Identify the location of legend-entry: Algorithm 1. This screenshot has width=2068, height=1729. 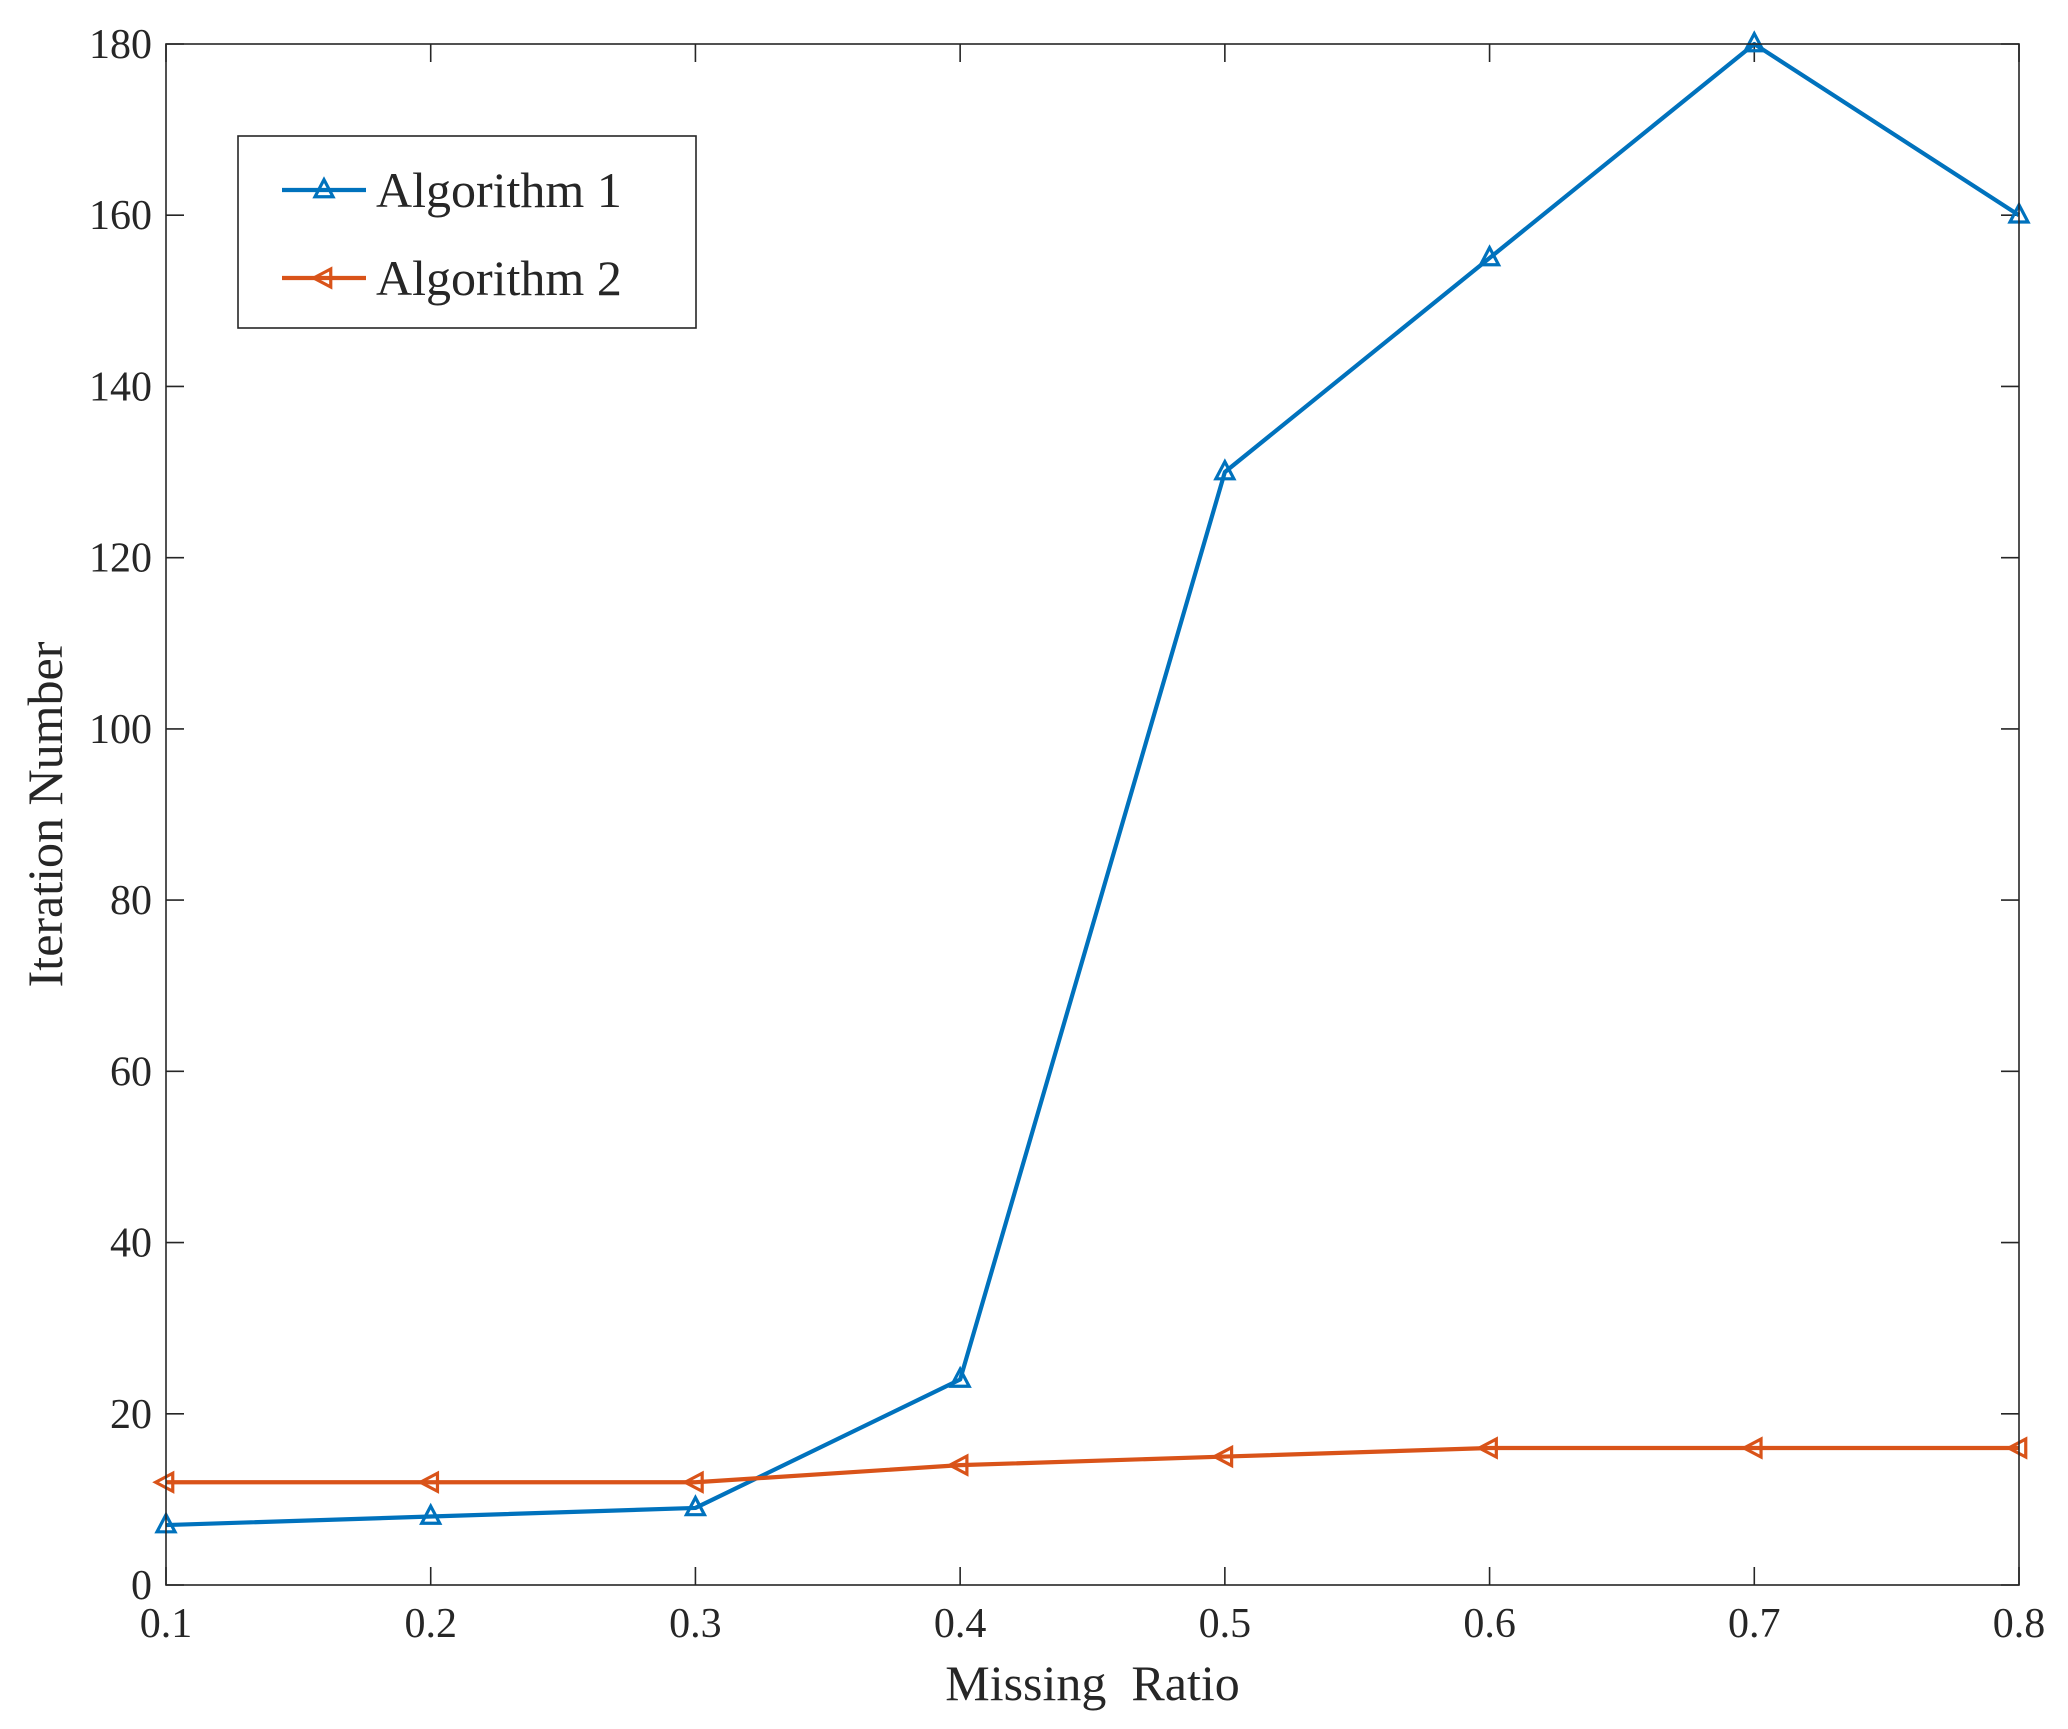
(452, 190).